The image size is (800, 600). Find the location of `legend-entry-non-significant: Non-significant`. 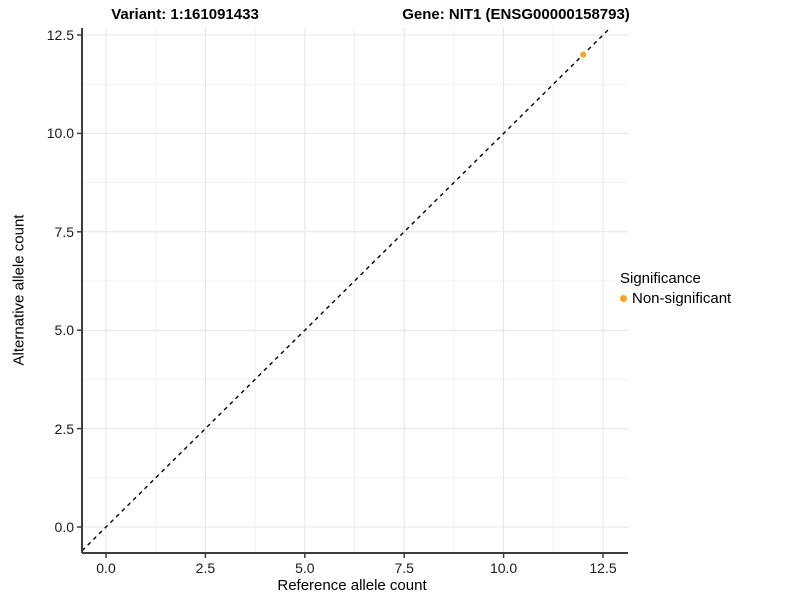

legend-entry-non-significant: Non-significant is located at coordinates (675, 298).